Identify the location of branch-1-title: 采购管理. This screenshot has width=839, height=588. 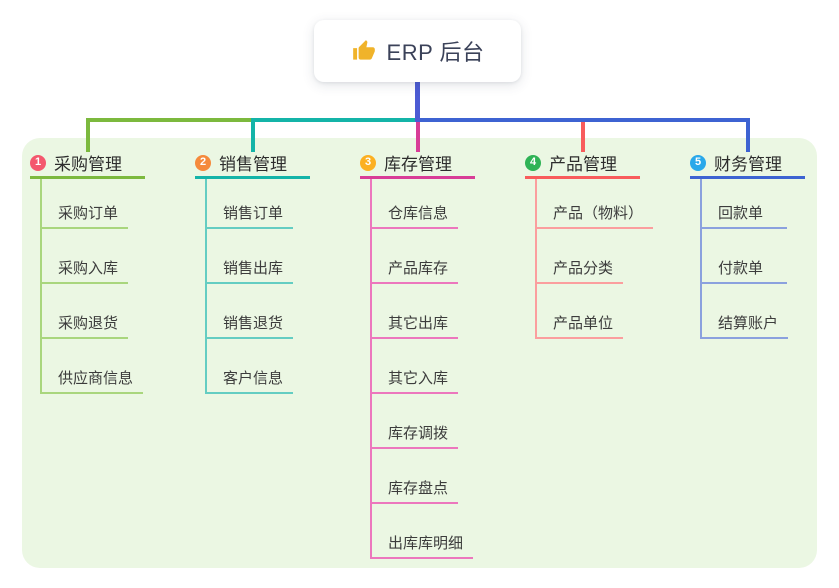
(88, 164).